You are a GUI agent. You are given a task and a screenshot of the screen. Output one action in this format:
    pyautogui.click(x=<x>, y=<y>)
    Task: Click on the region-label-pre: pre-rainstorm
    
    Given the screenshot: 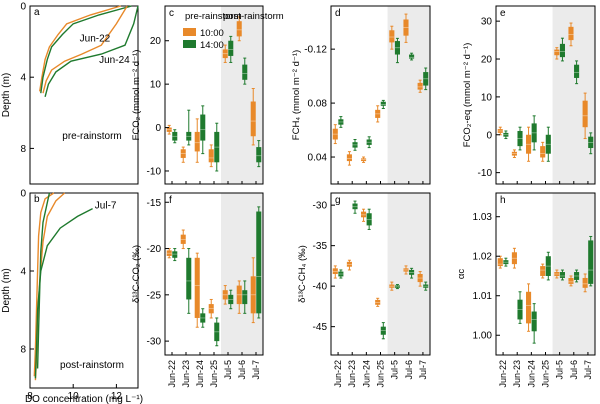 What is the action you would take?
    pyautogui.click(x=213, y=16)
    